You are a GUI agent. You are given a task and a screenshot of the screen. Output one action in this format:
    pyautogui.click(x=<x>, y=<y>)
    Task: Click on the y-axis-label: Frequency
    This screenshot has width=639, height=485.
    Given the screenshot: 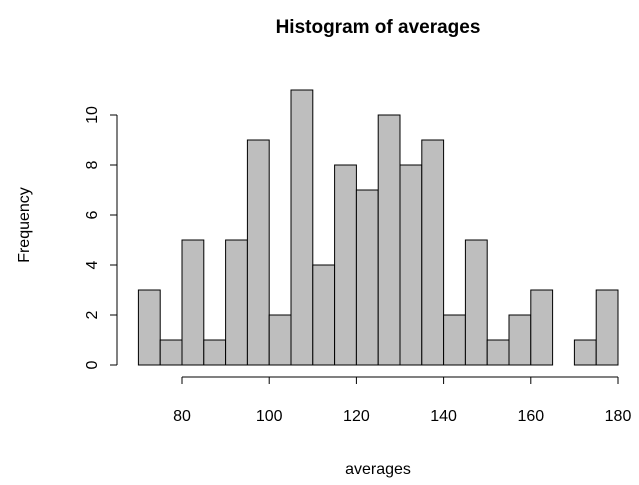 What is the action you would take?
    pyautogui.click(x=24, y=225)
    